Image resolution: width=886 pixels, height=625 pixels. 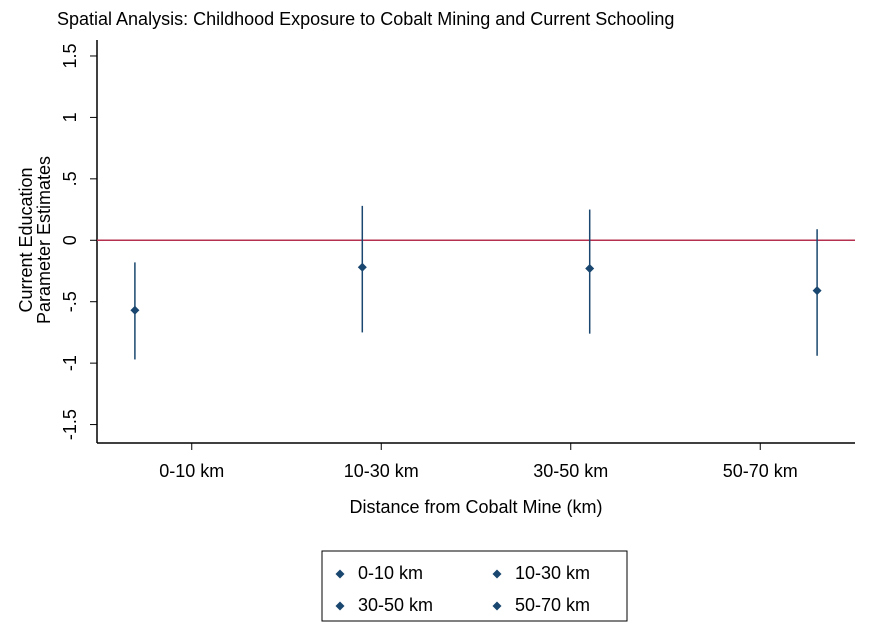 I want to click on y-tick-label: -1, so click(x=70, y=363).